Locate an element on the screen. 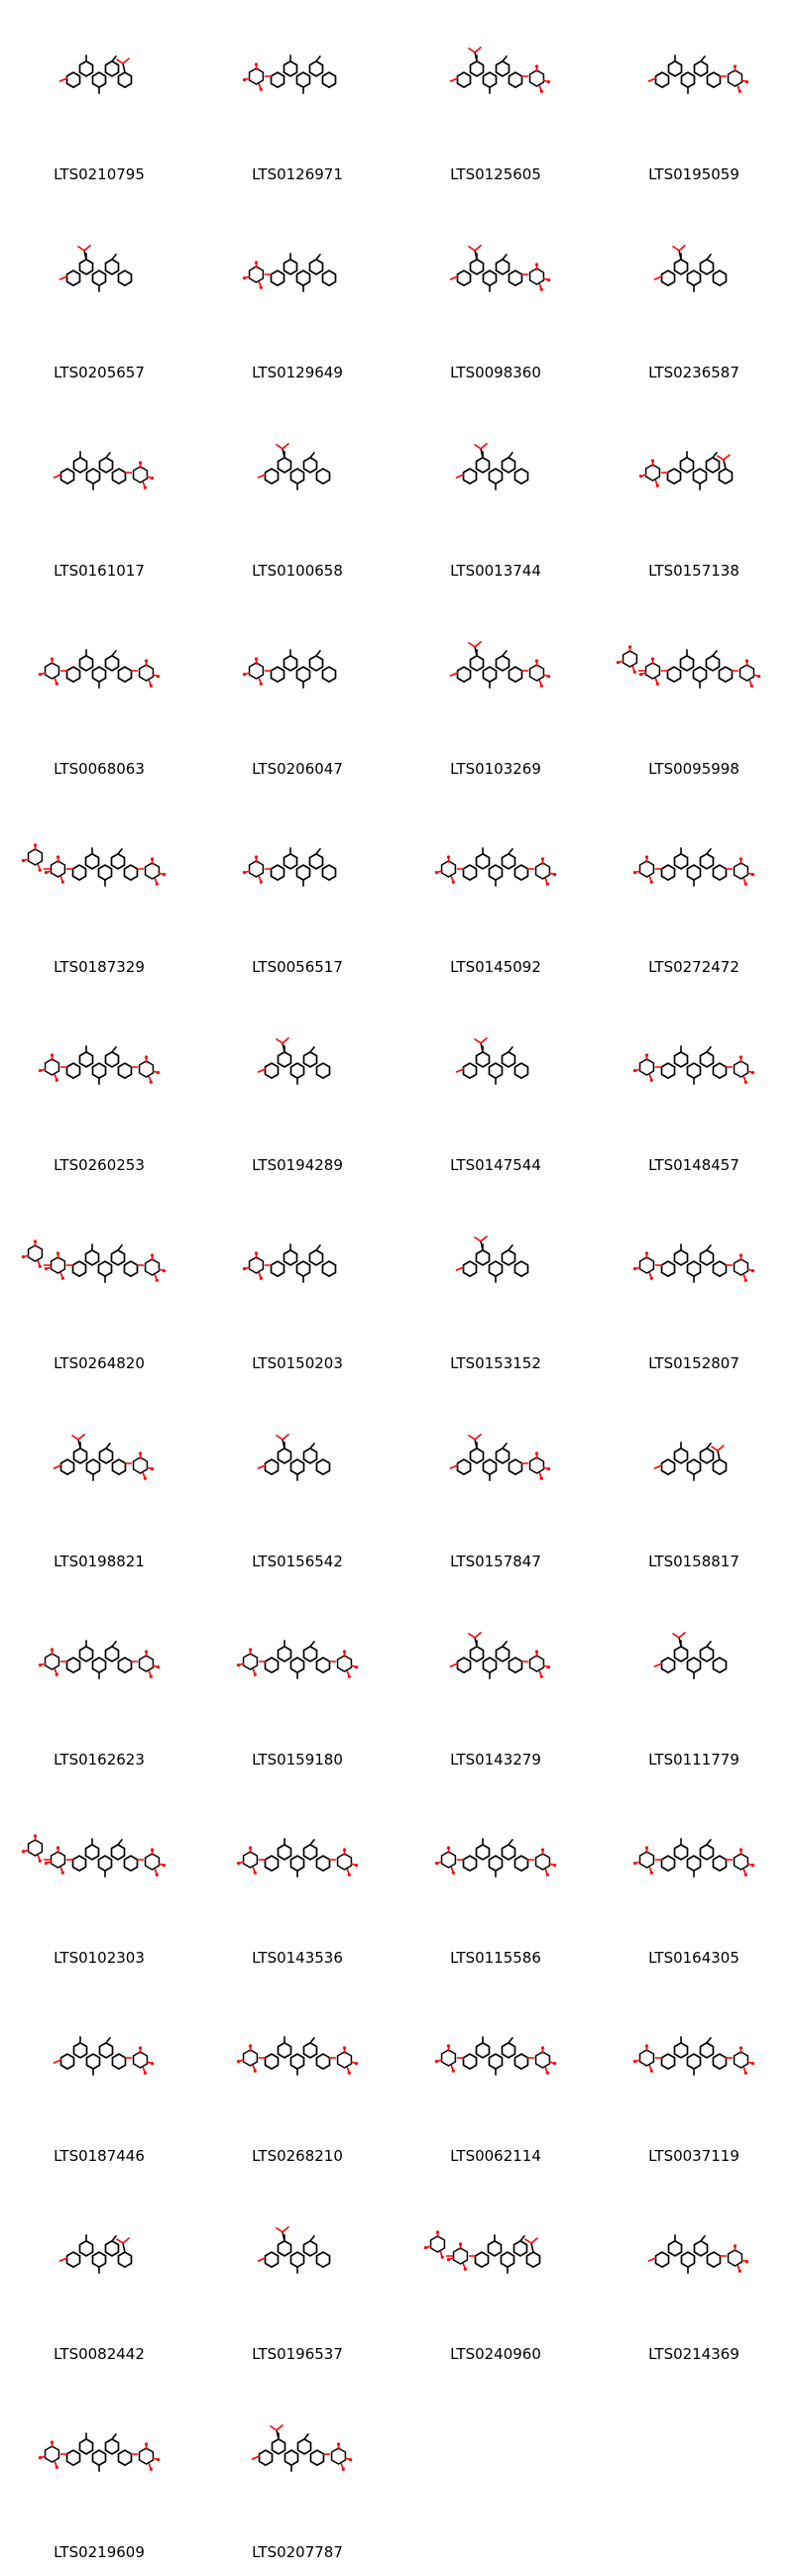 This screenshot has height=2576, width=793. molecule-cell: LTS0187446 is located at coordinates (99, 2081).